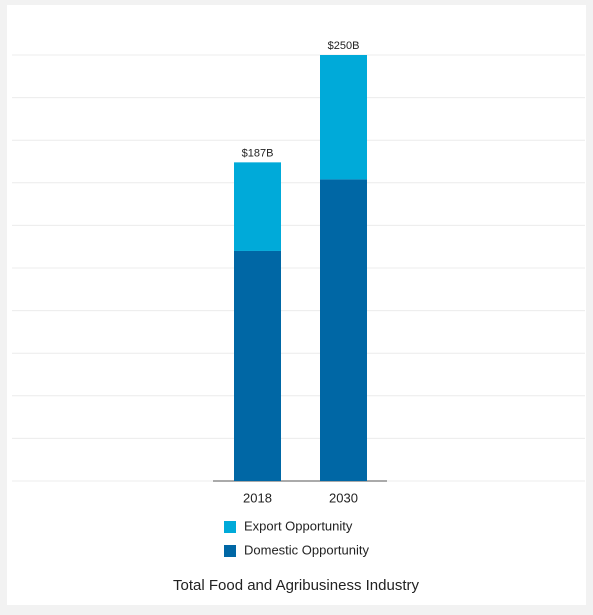 The image size is (593, 615). Describe the element at coordinates (298, 525) in the screenshot. I see `legend-label: Export Opportunity` at that location.